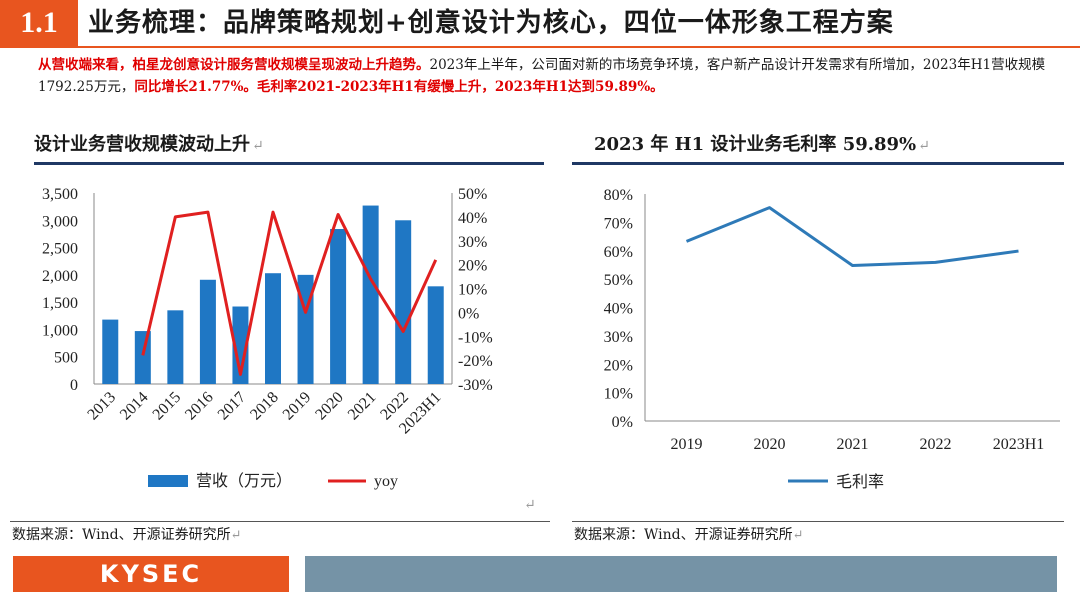  Describe the element at coordinates (468, 313) in the screenshot. I see `right-y-tick-label: 0%` at that location.